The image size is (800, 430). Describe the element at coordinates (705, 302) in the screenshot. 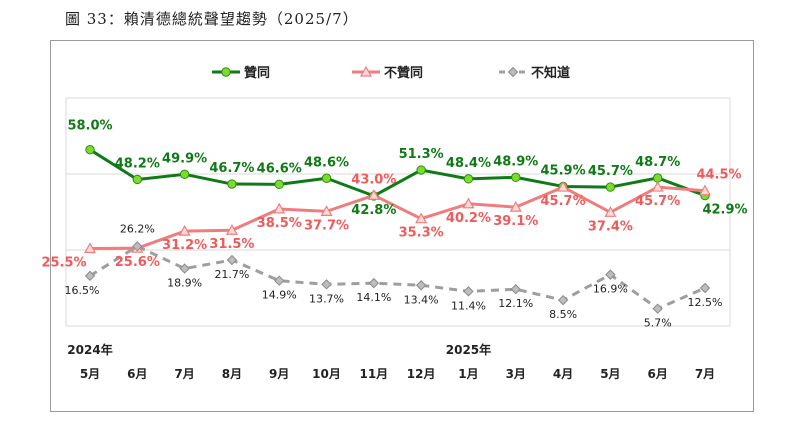

I see `data-label: 12.5%` at that location.